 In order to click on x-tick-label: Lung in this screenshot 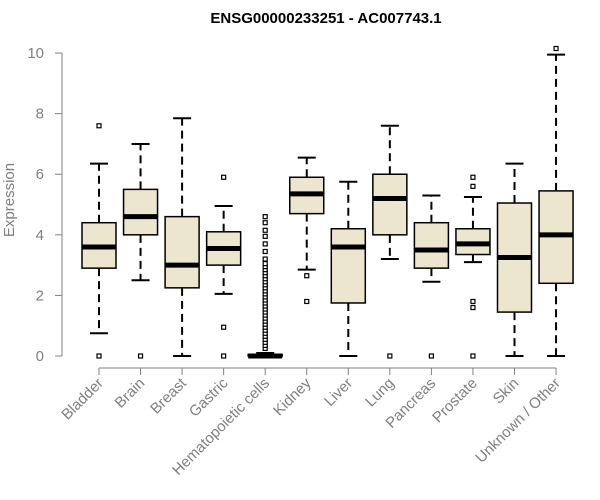, I will do `click(380, 393)`.